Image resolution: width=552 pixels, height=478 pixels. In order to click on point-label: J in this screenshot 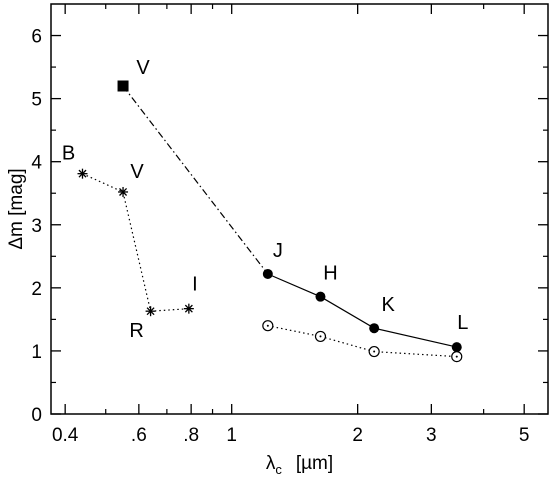, I will do `click(278, 251)`.